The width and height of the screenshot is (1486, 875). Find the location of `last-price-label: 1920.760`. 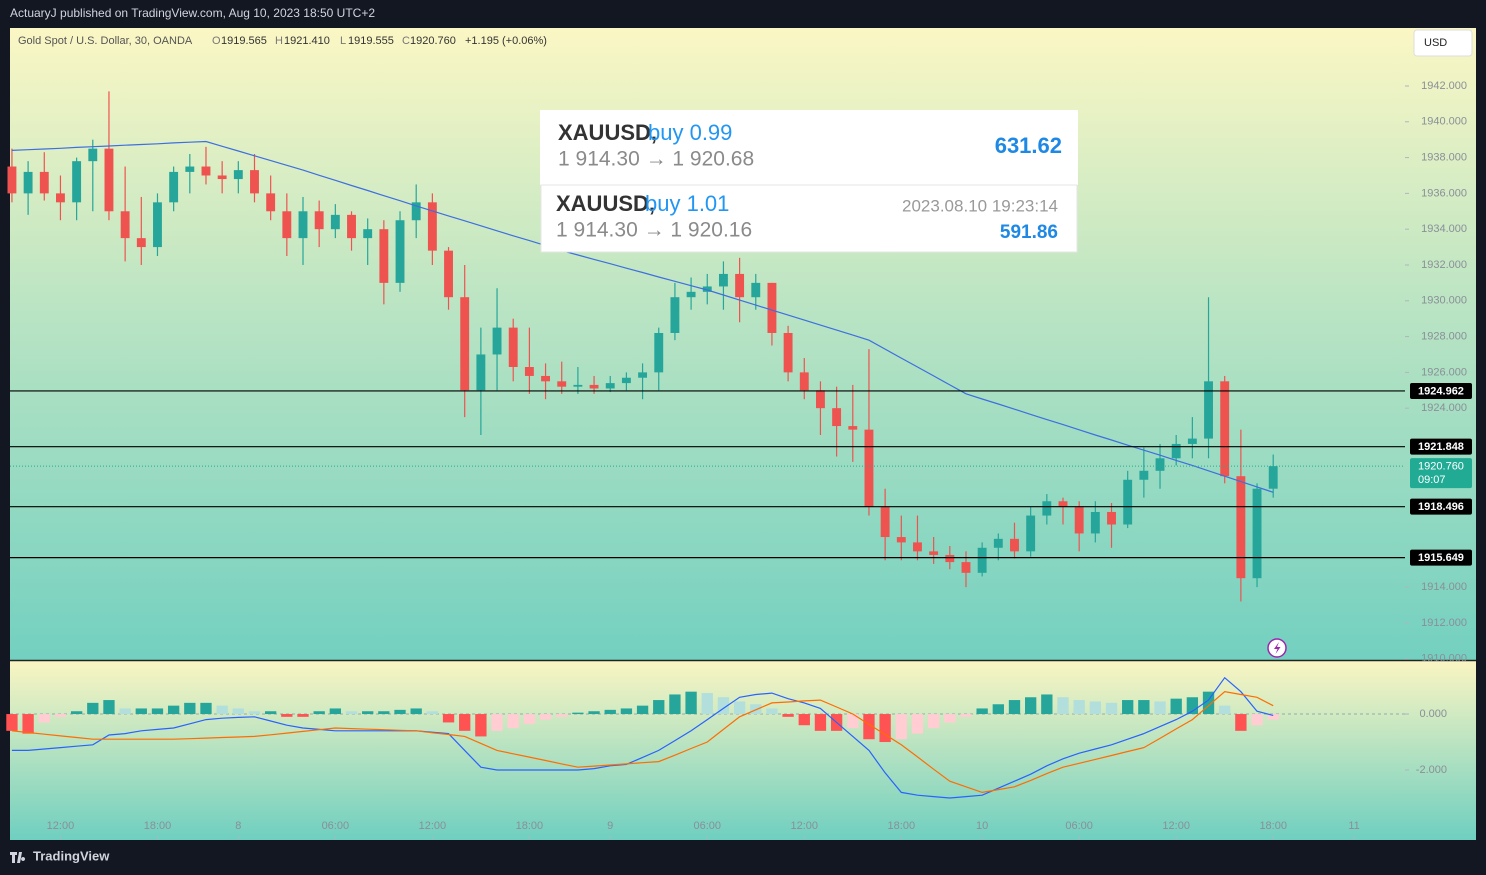

last-price-label: 1920.760 is located at coordinates (1441, 467).